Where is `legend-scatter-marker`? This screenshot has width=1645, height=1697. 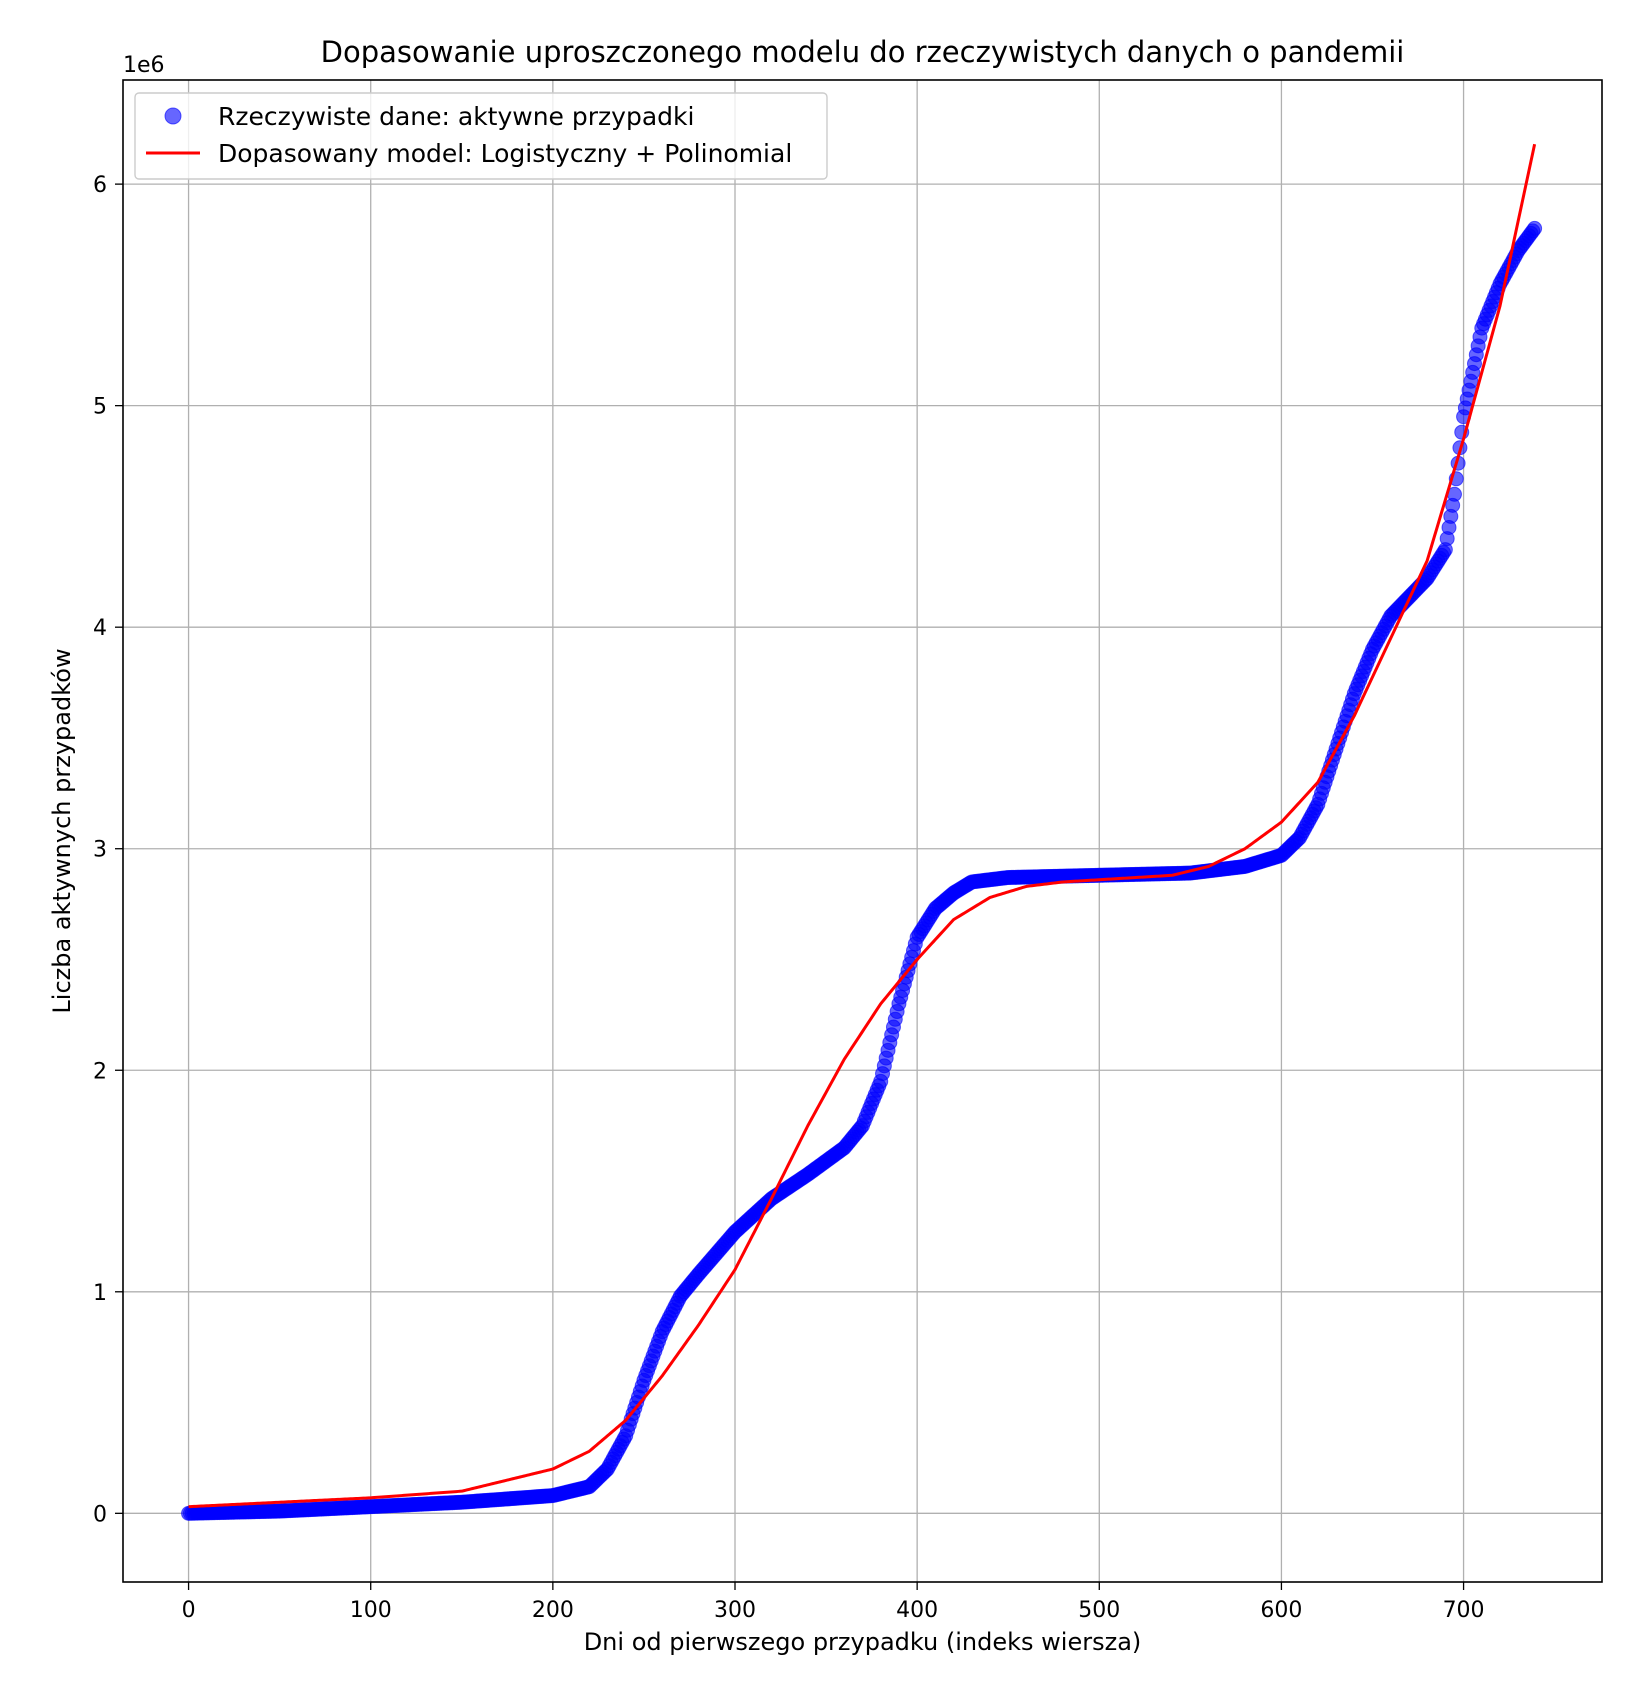 legend-scatter-marker is located at coordinates (173, 116).